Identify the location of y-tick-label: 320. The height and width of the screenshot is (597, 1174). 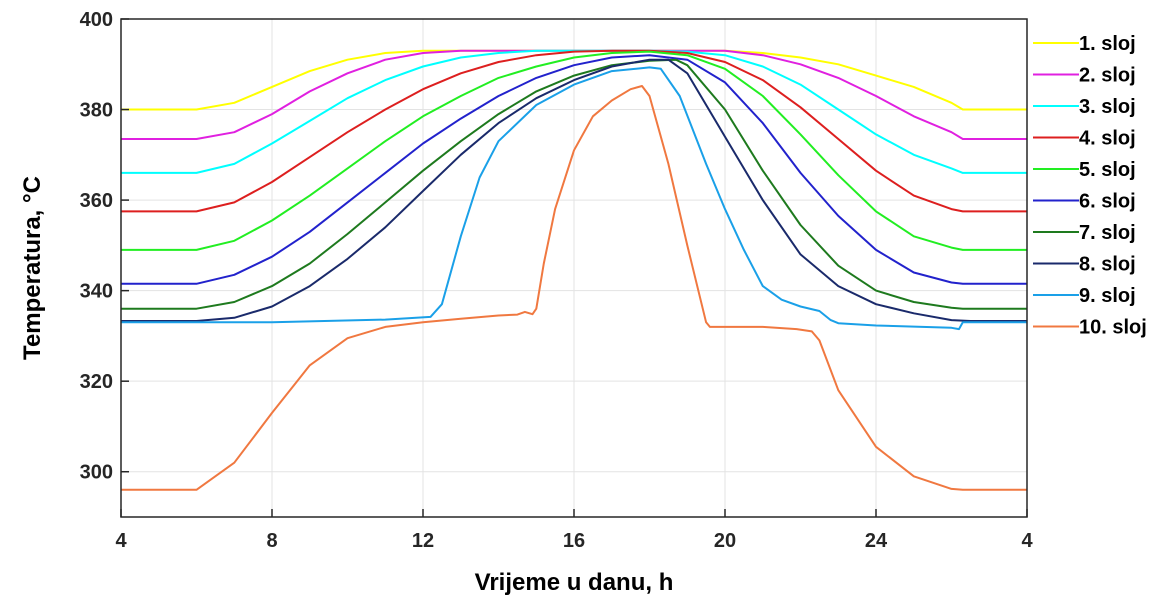
(96, 382).